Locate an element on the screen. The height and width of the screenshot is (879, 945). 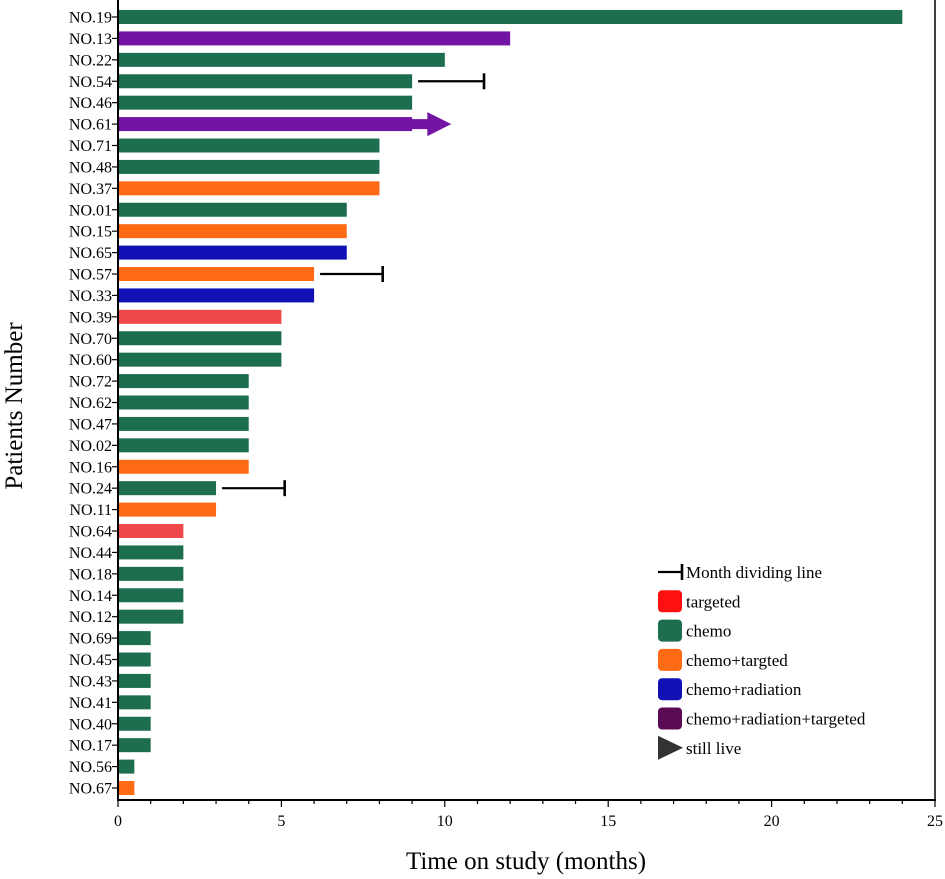
y-tick-label: NO.57 is located at coordinates (90, 275).